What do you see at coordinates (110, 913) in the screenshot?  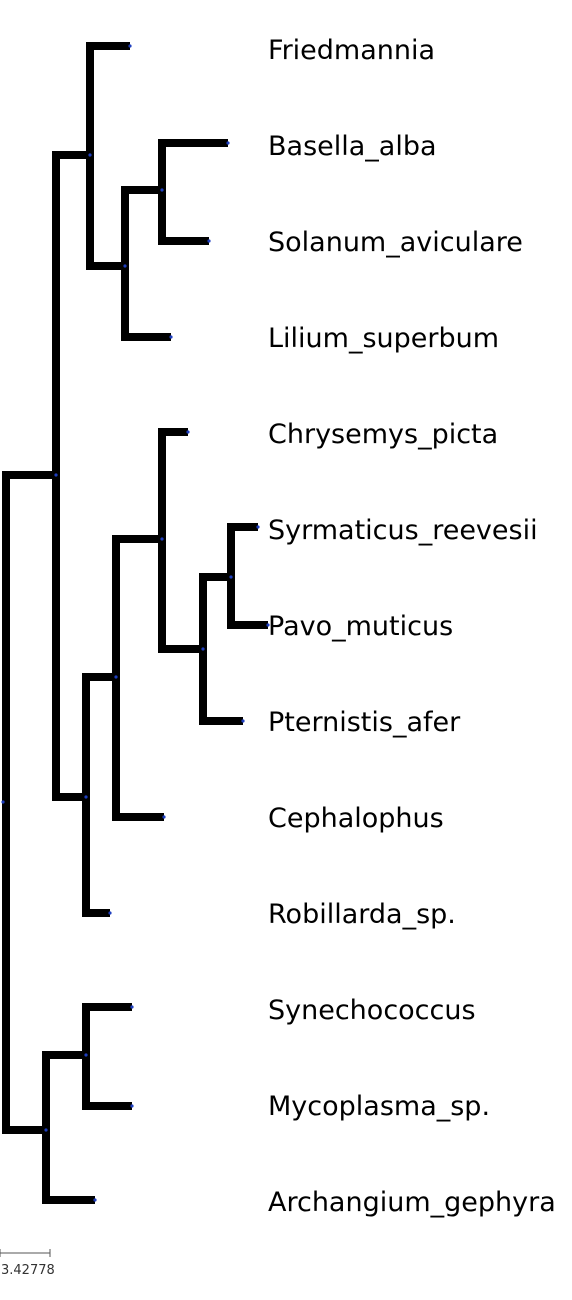 I see `node-dot-e-robillarda` at bounding box center [110, 913].